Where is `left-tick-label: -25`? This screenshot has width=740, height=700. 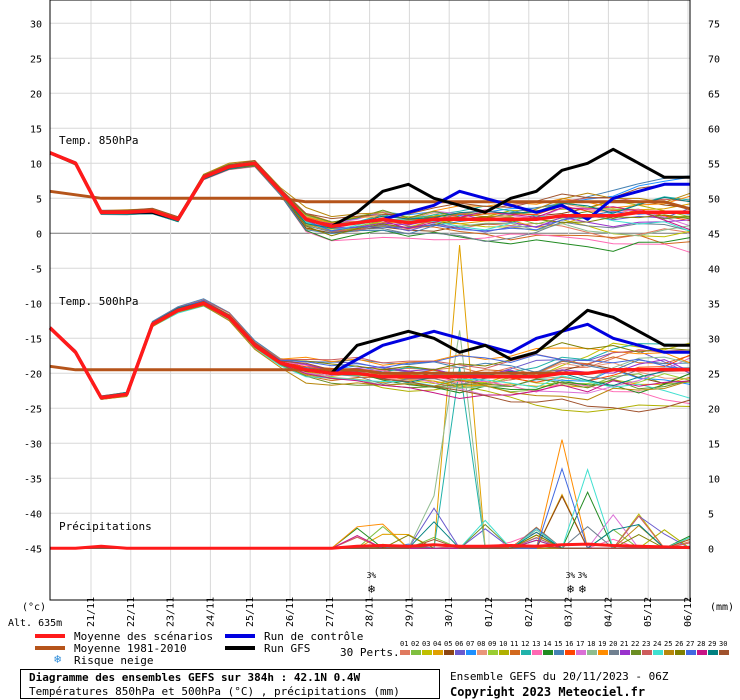 left-tick-label: -25 is located at coordinates (33, 409).